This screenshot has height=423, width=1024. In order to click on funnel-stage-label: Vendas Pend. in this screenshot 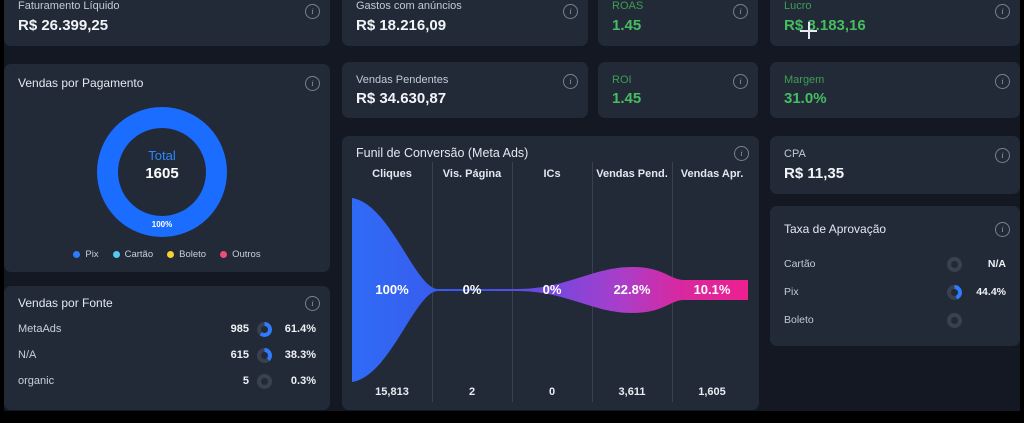, I will do `click(632, 174)`.